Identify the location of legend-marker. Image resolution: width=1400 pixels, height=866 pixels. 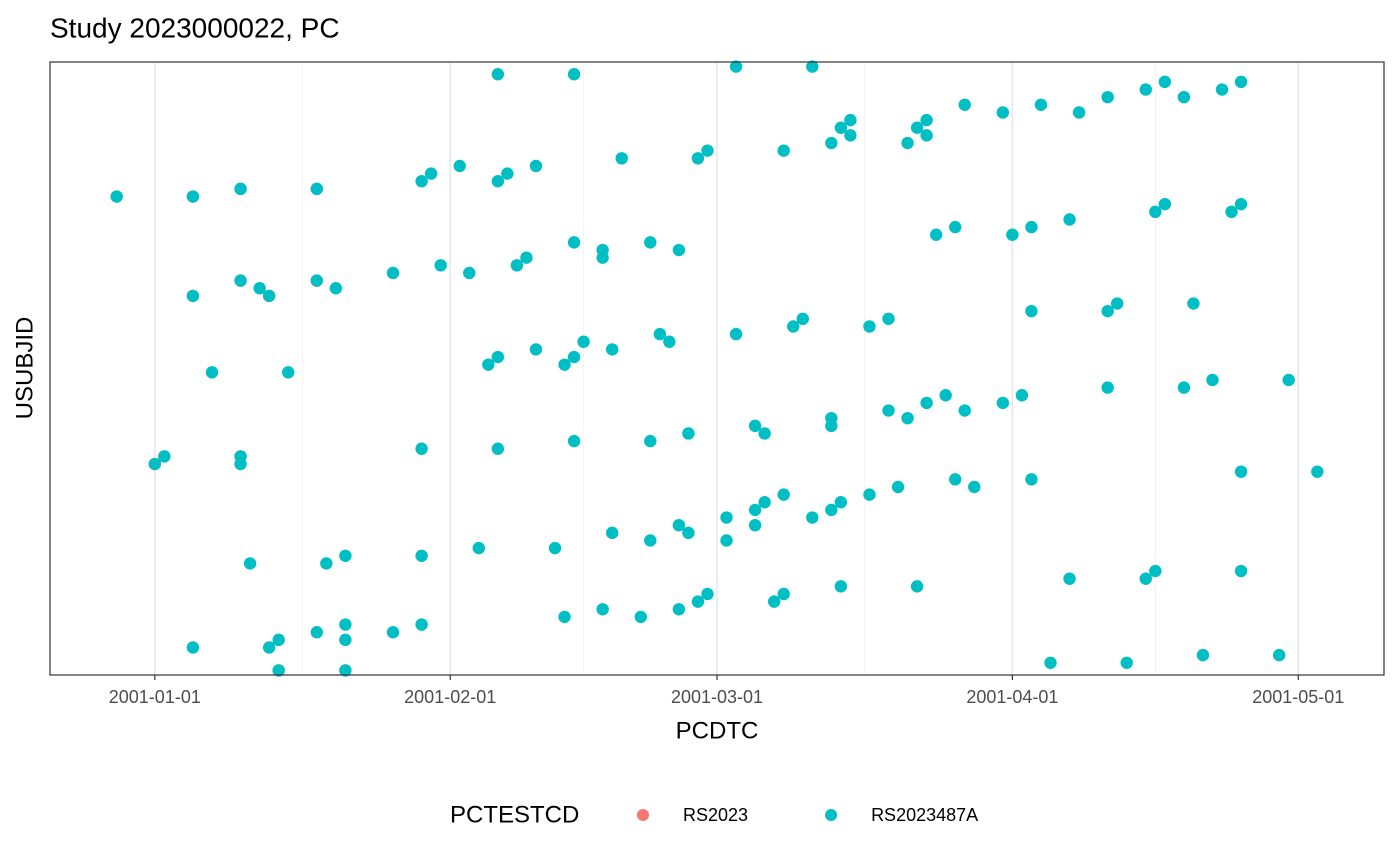
(831, 815).